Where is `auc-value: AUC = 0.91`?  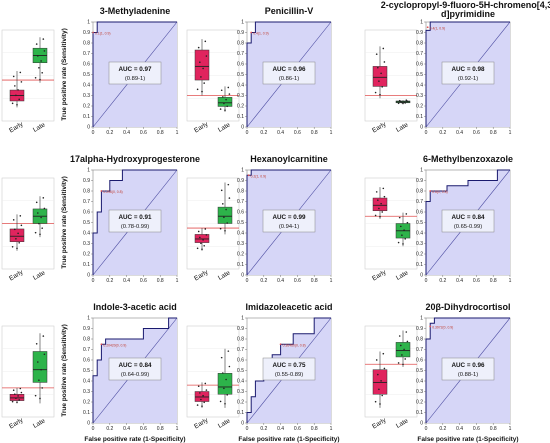 auc-value: AUC = 0.91 is located at coordinates (135, 217).